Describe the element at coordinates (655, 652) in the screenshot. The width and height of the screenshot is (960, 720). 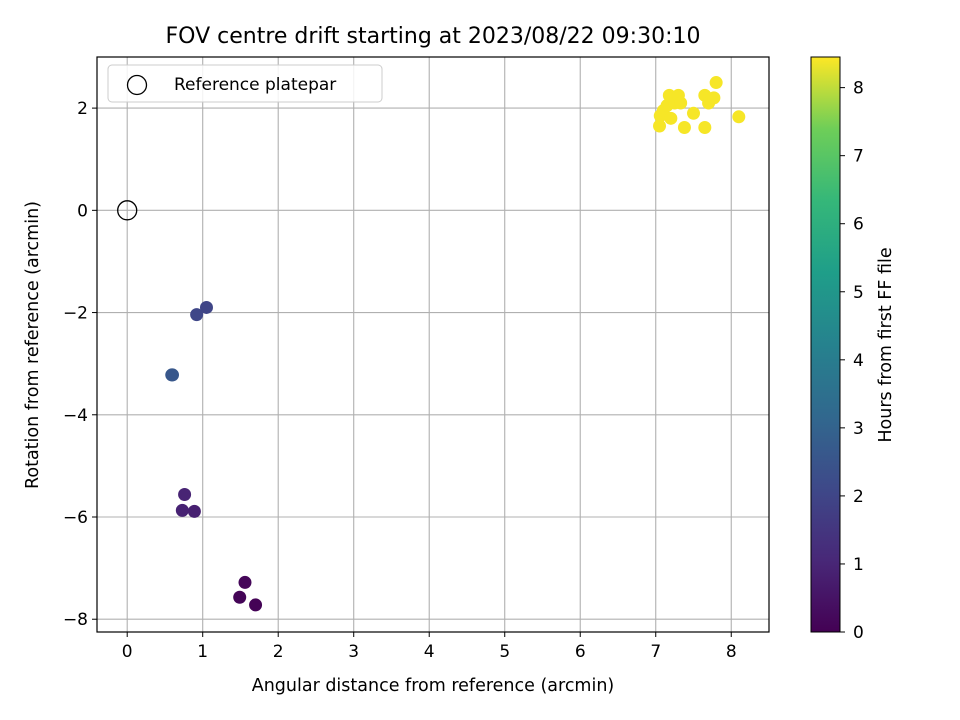
I see `x-tick-label: 7` at that location.